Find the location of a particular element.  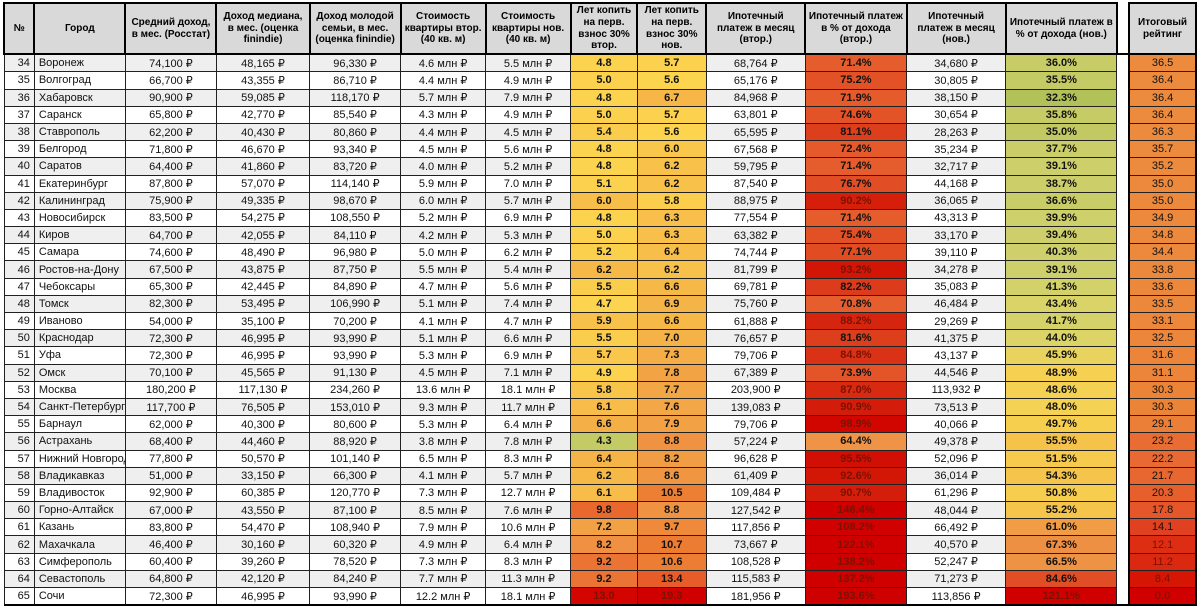

cell-payment-pct-new: 35.8% is located at coordinates (1061, 114).